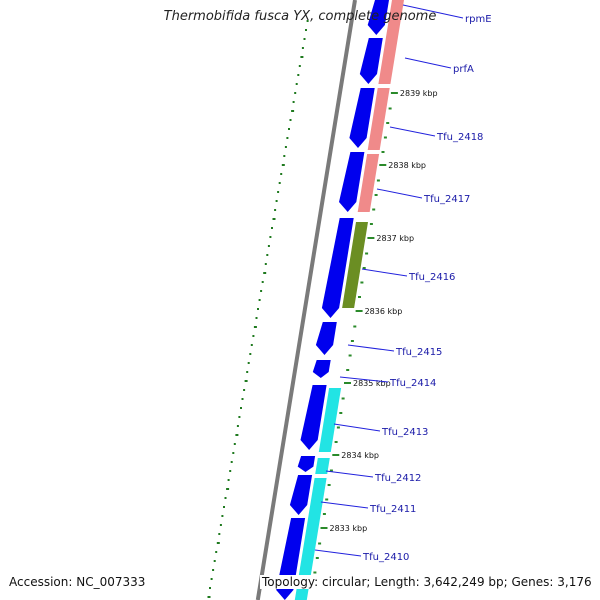 The width and height of the screenshot is (600, 600). I want to click on map-title: Thermobifida fusca YX, complete genome, so click(300, 16).